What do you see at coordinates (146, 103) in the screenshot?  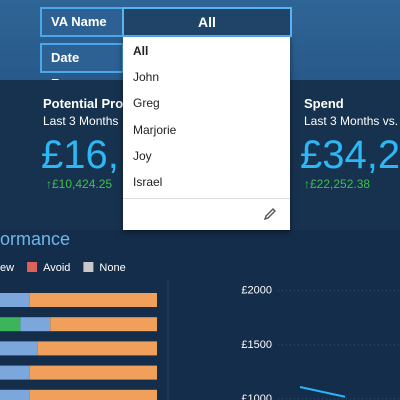 I see `dropdown-option: Greg` at bounding box center [146, 103].